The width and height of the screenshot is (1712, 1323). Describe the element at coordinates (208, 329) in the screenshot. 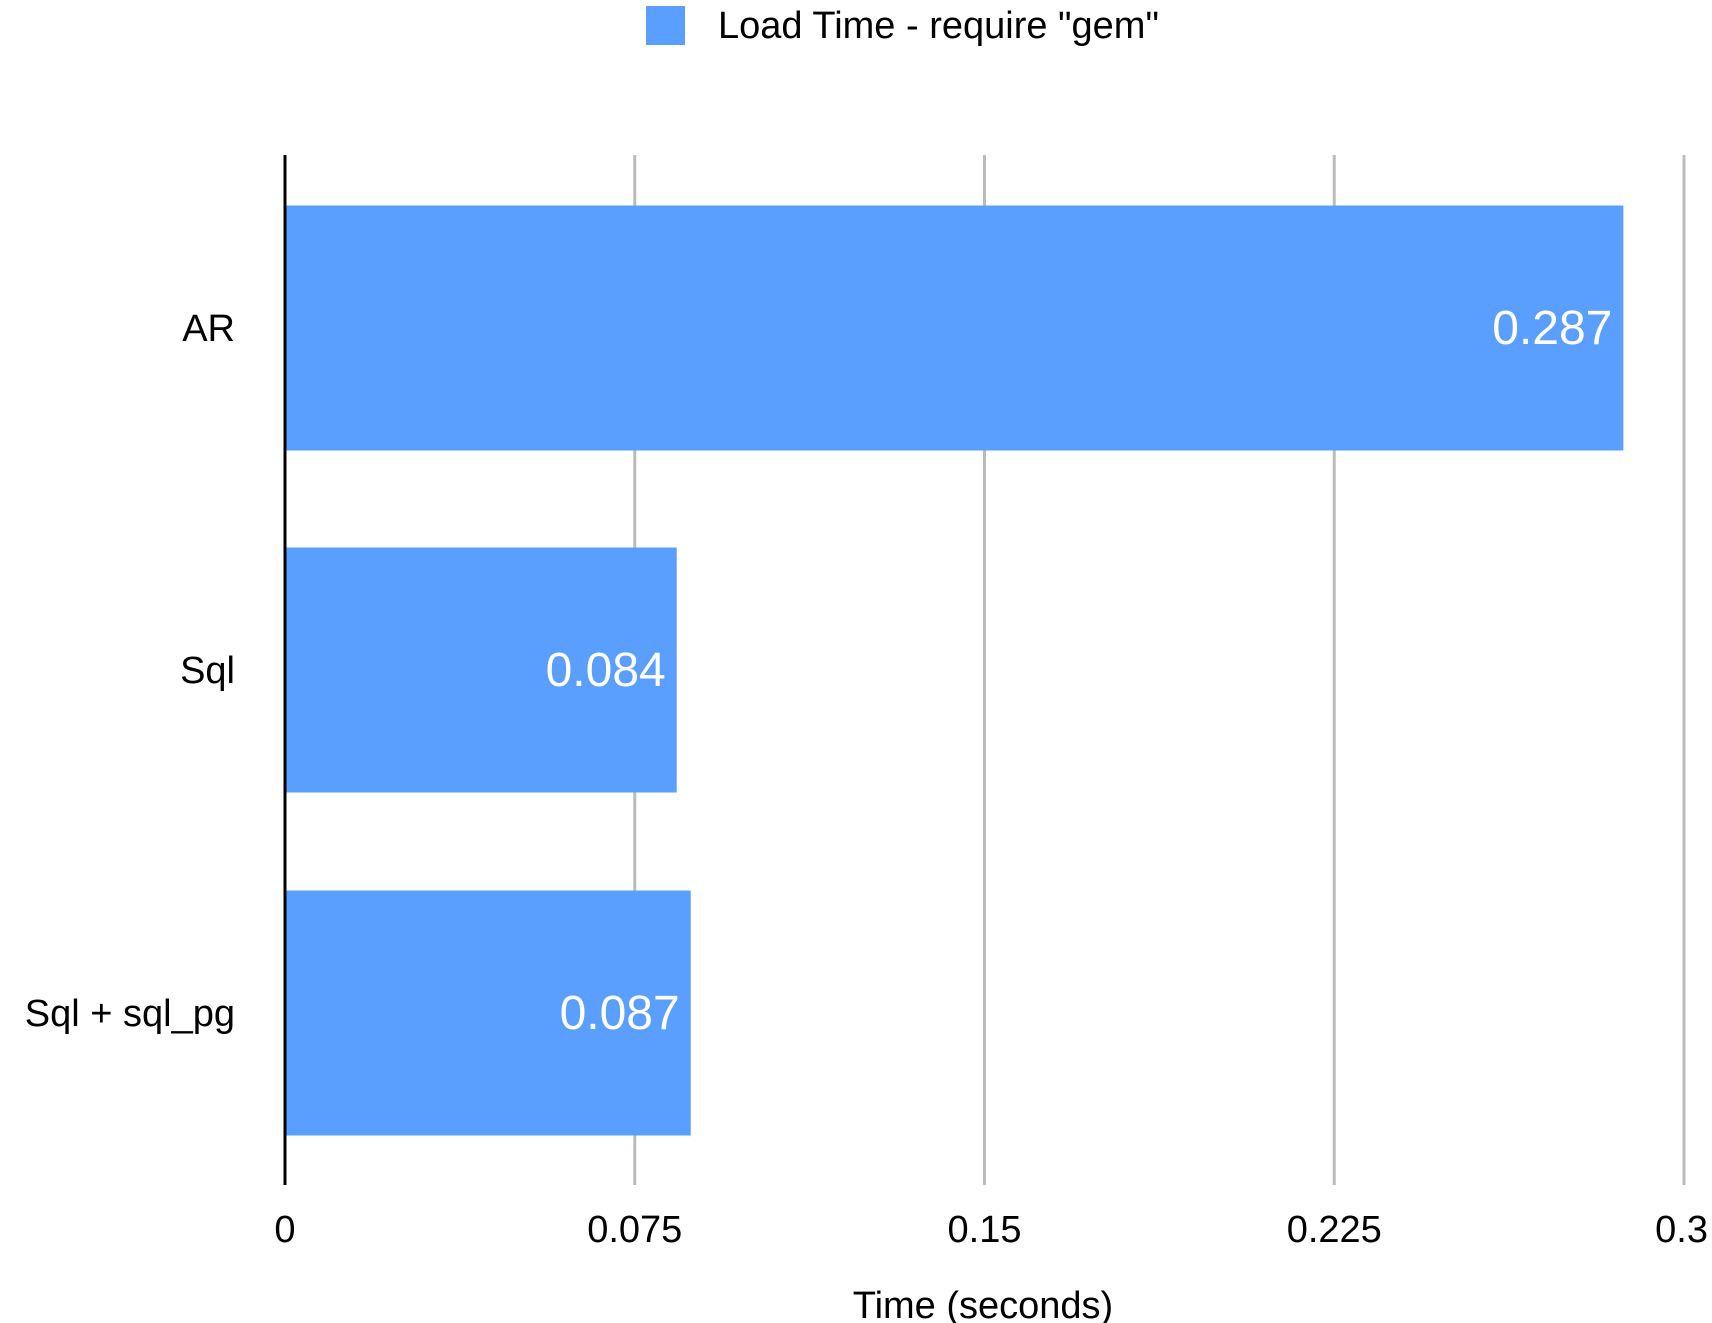

I see `category-label-0: AR` at that location.